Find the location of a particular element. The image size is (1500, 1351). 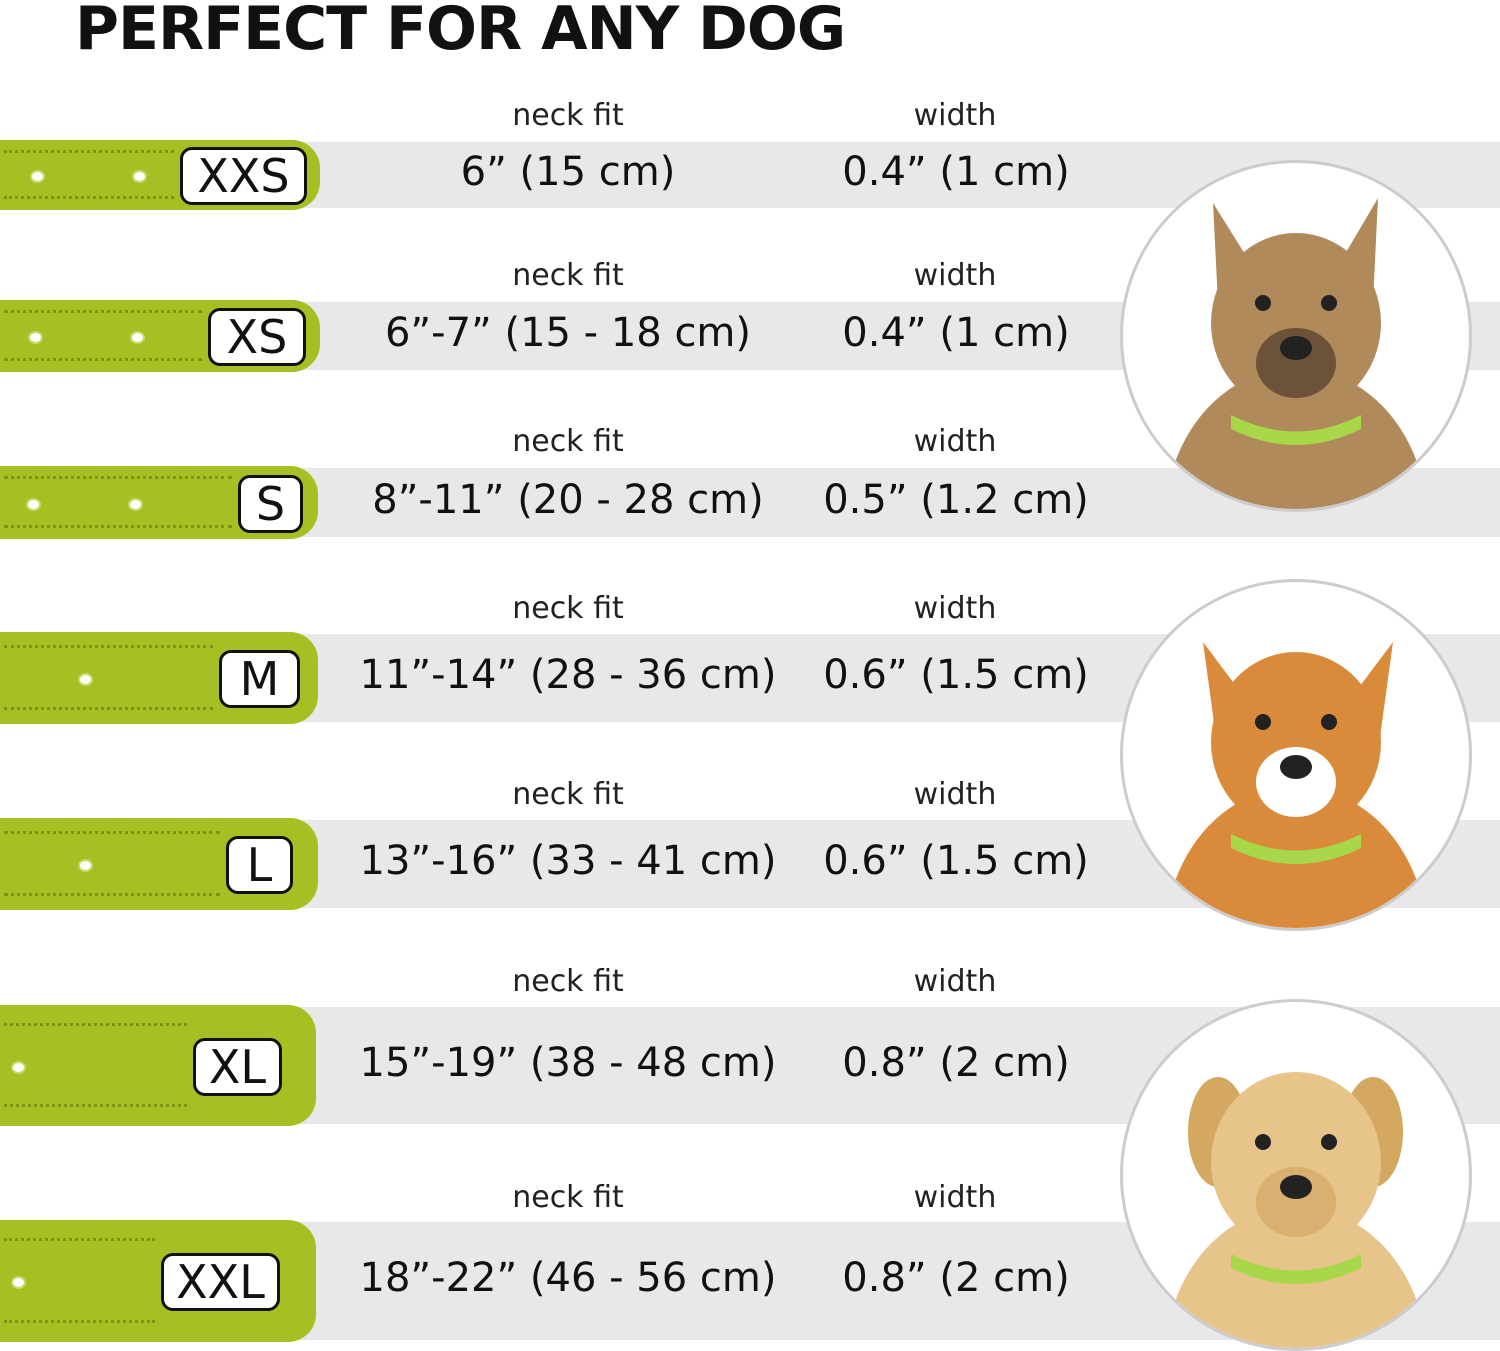

page-title: PERFECT FOR ANY DOG is located at coordinates (460, 32).